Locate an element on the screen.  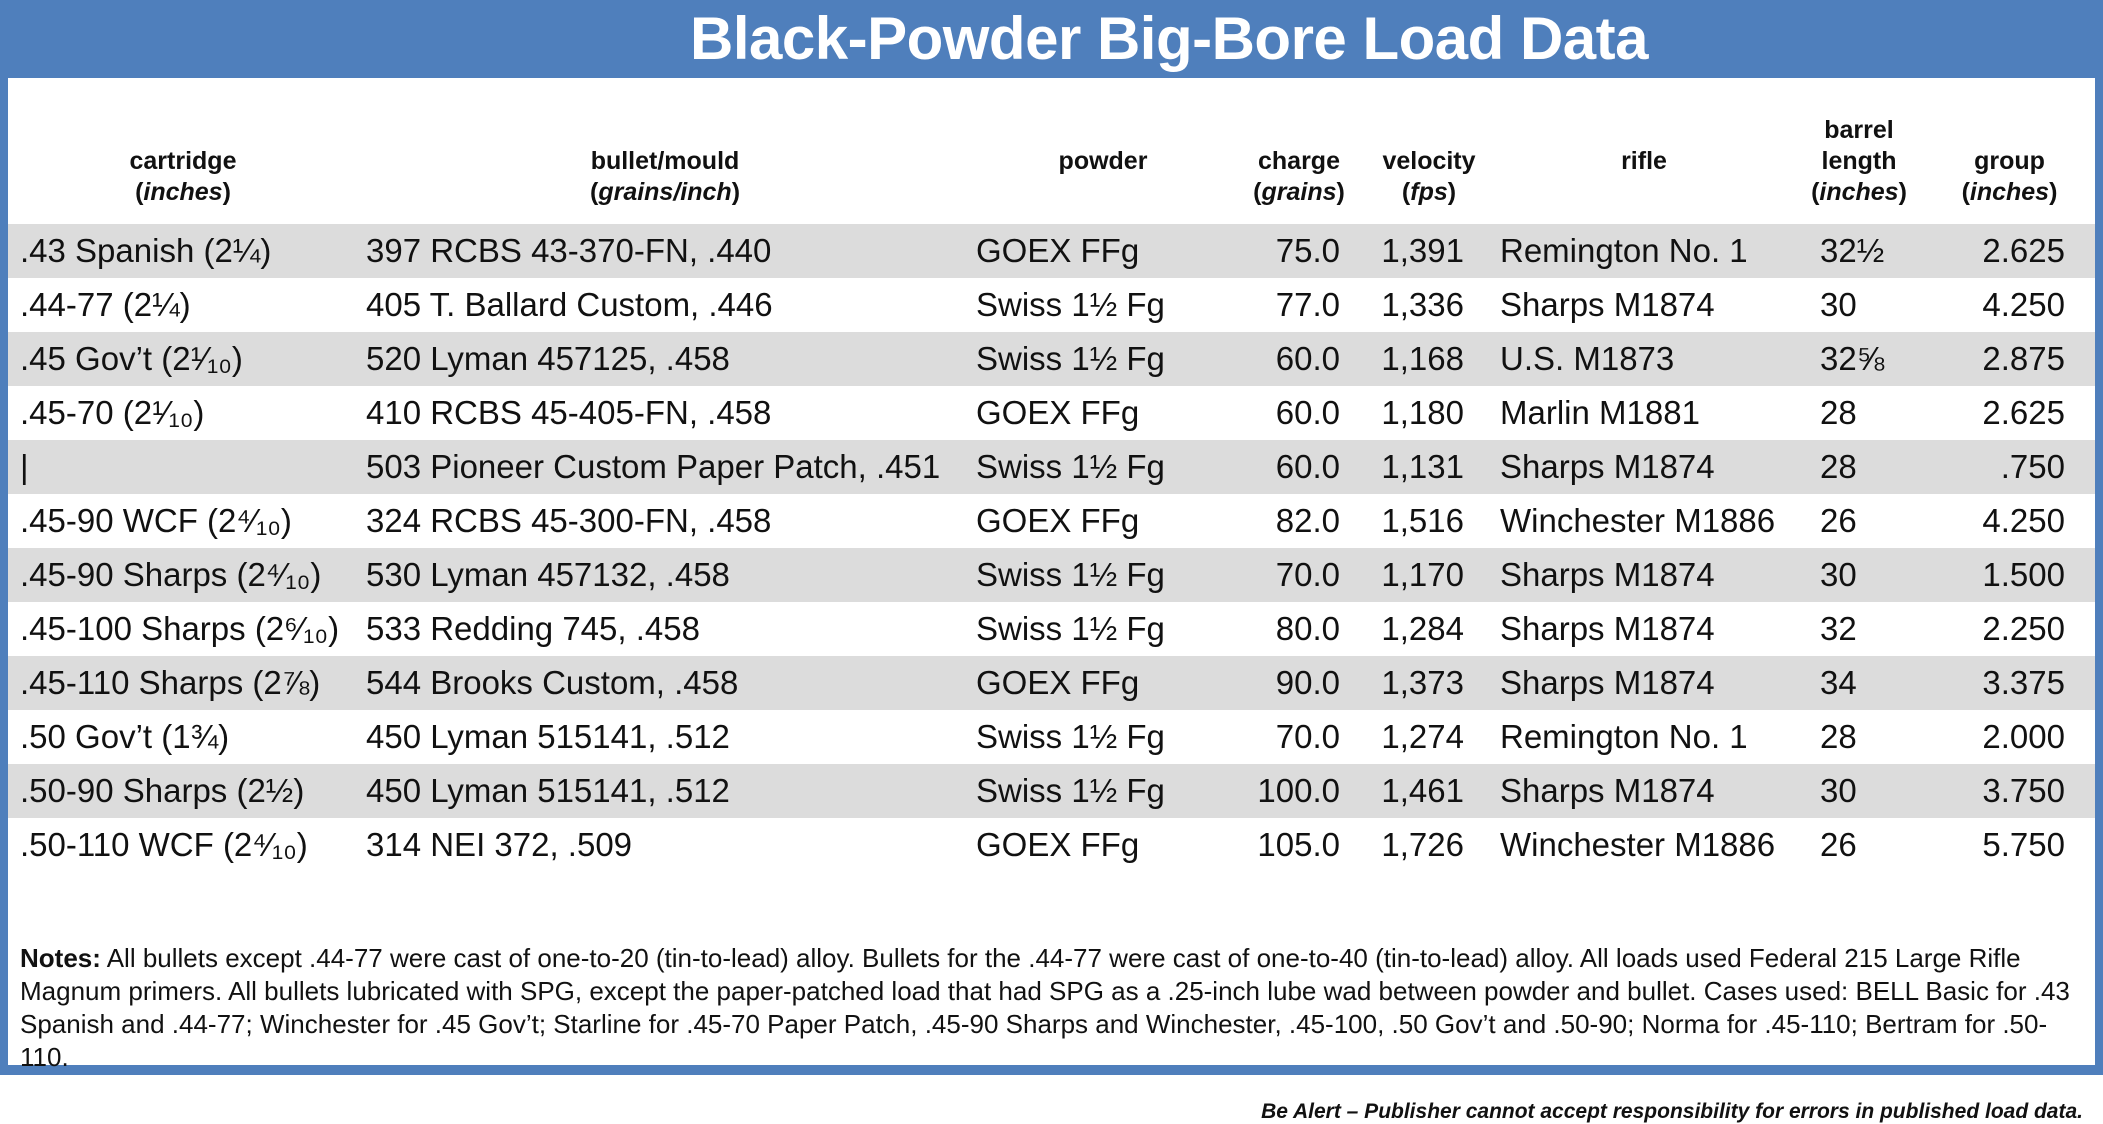
cell-velocity: 1,336 is located at coordinates (1422, 304).